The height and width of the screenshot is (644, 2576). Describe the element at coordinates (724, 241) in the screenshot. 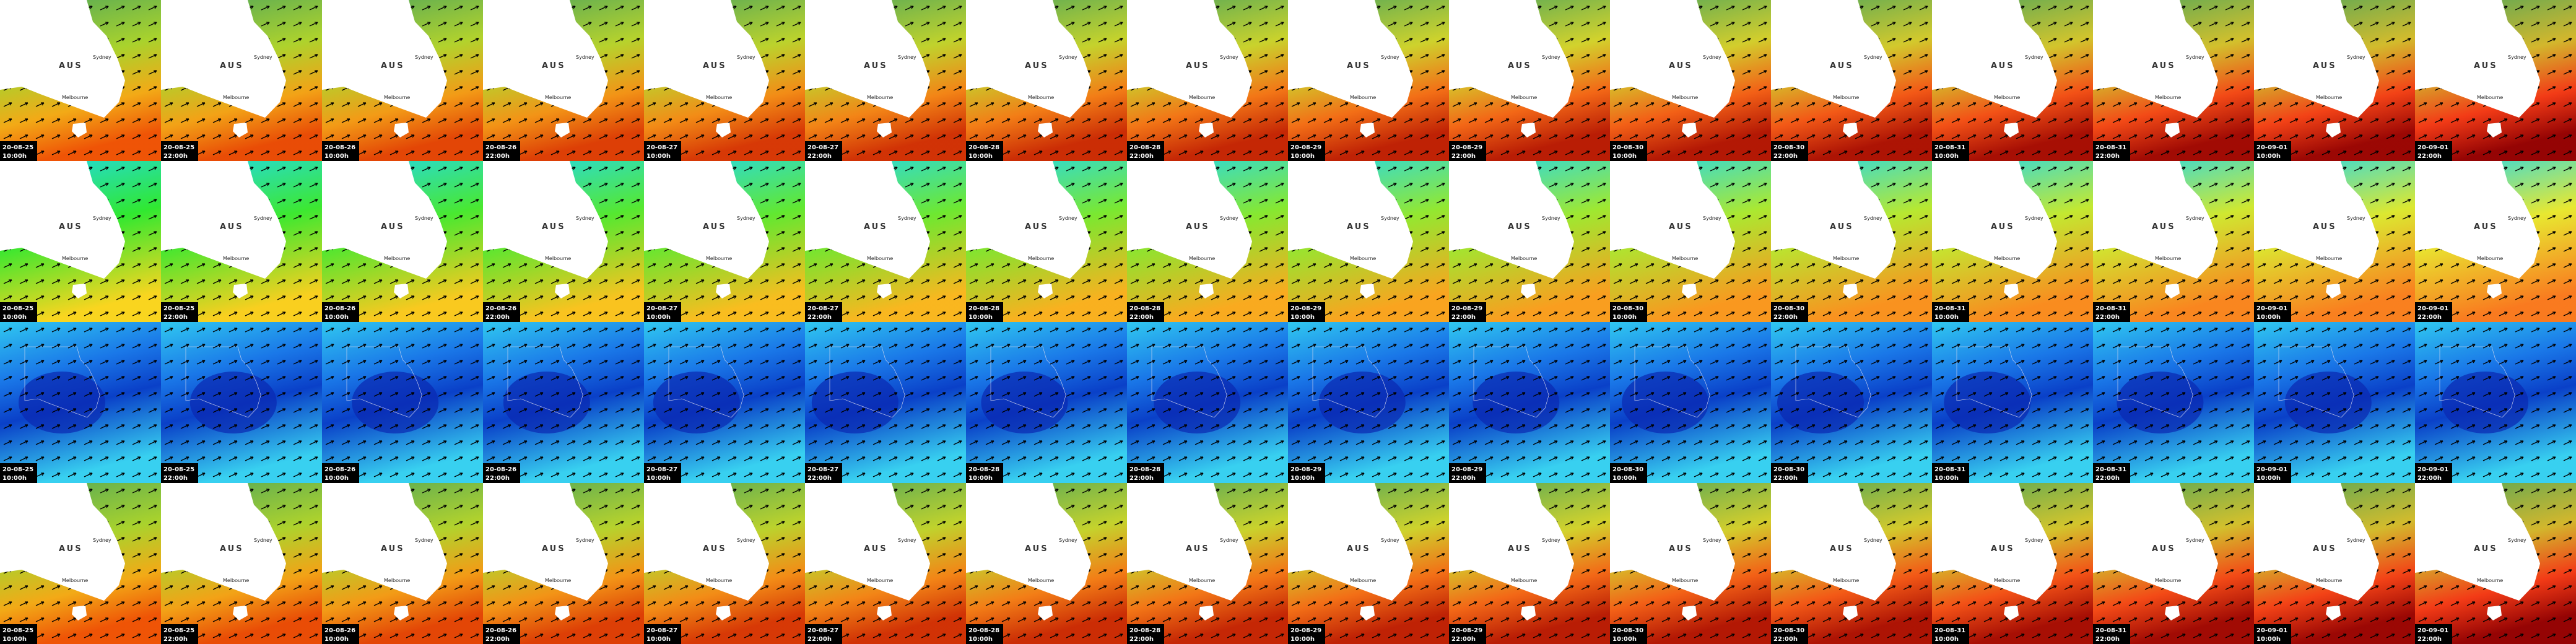

I see `map-tile: AUS Sydney Melbourne 20-08-27 10:00h` at that location.